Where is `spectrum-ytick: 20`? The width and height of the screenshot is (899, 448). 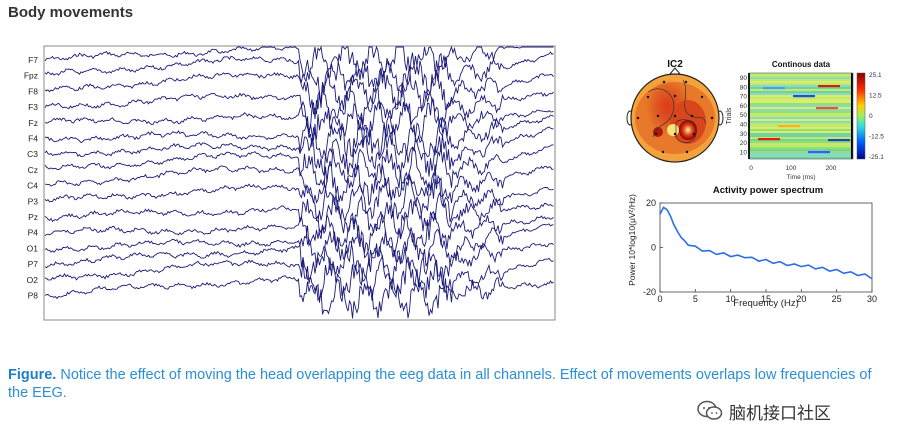 spectrum-ytick: 20 is located at coordinates (651, 203).